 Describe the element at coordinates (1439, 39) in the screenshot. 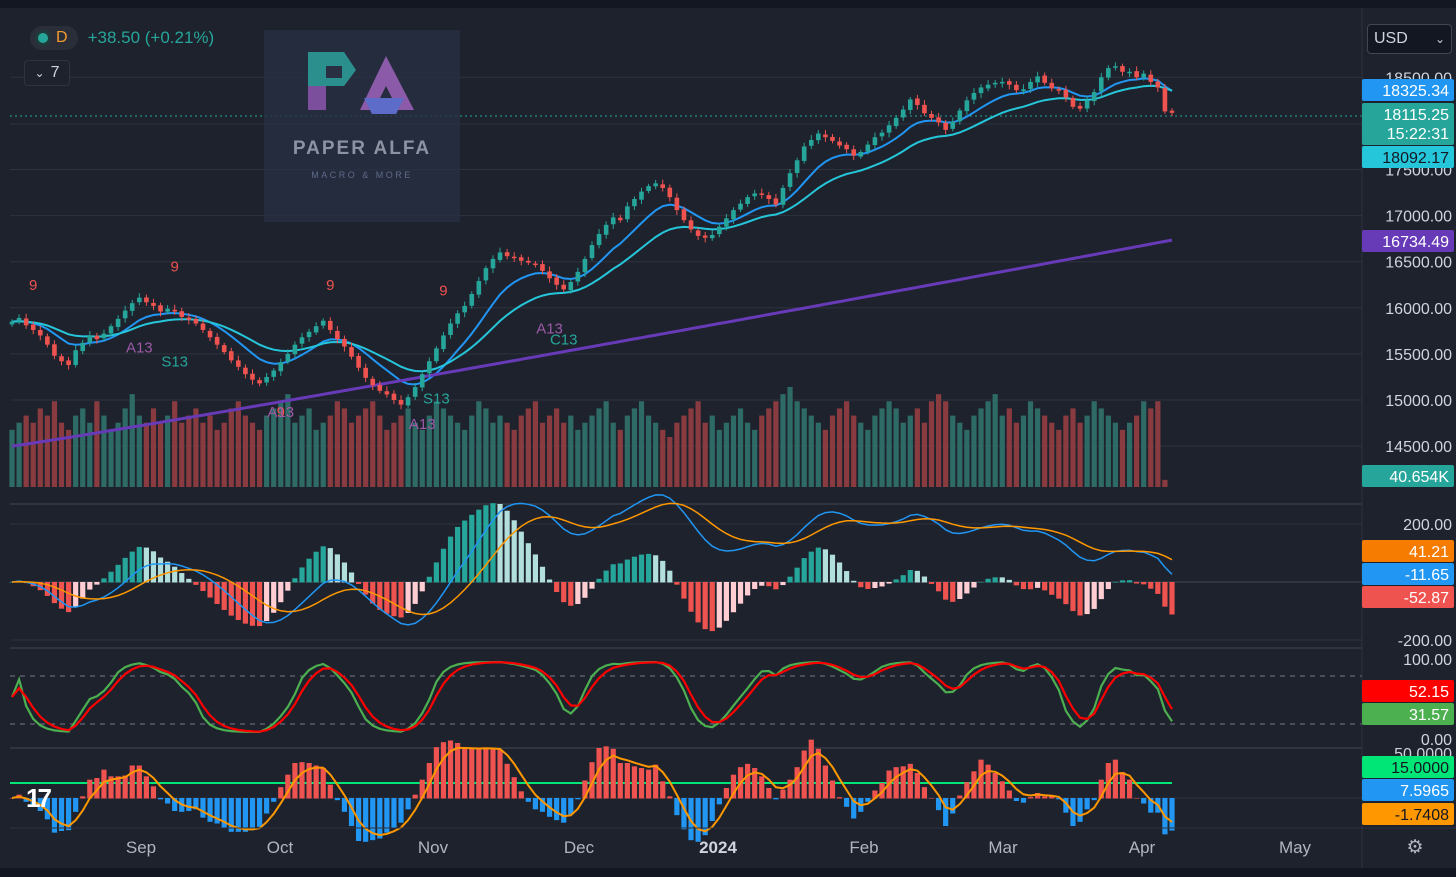

I see `chevron-down-icon: ⌄` at that location.